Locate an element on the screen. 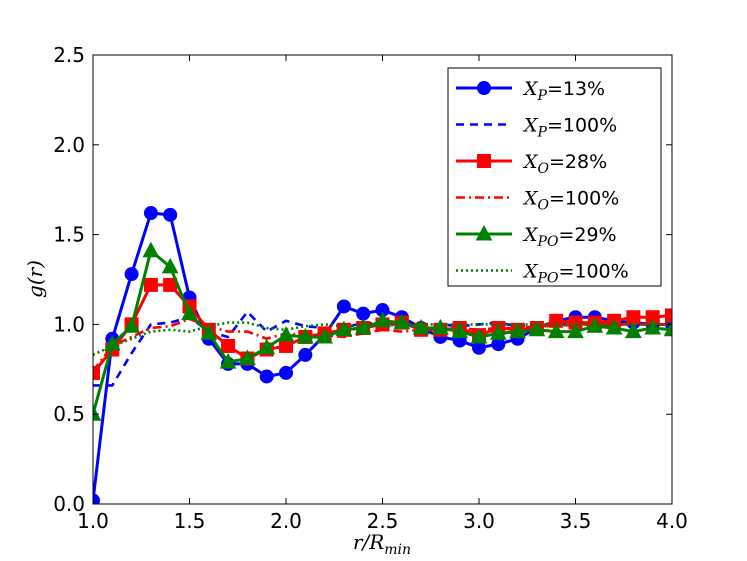 The height and width of the screenshot is (561, 747). legend-label: XO=100% is located at coordinates (570, 201).